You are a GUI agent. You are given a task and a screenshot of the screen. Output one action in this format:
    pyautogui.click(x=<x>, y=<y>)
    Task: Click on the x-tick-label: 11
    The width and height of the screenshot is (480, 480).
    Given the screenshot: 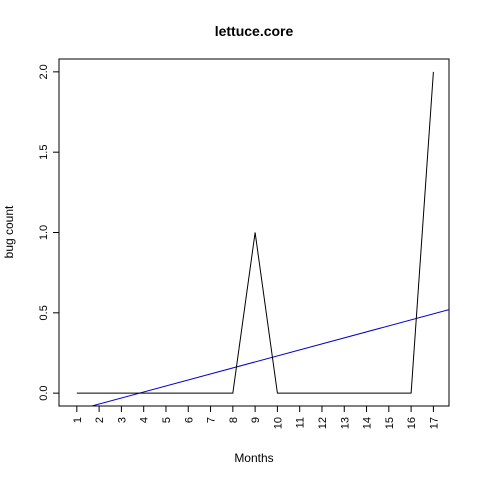 What is the action you would take?
    pyautogui.click(x=301, y=422)
    